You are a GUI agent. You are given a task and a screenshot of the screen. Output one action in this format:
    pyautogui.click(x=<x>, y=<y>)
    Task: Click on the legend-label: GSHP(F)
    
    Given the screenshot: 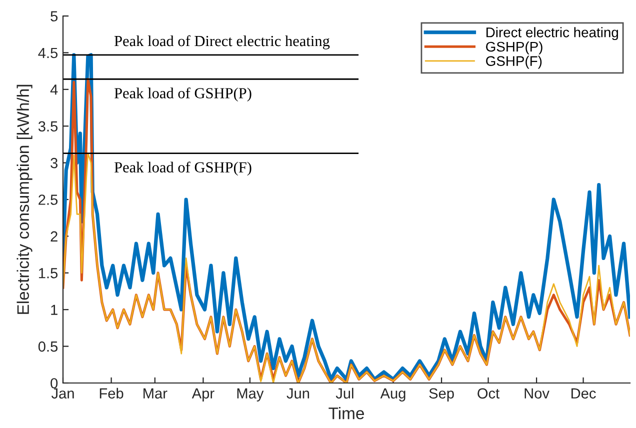 What is the action you would take?
    pyautogui.click(x=514, y=62)
    